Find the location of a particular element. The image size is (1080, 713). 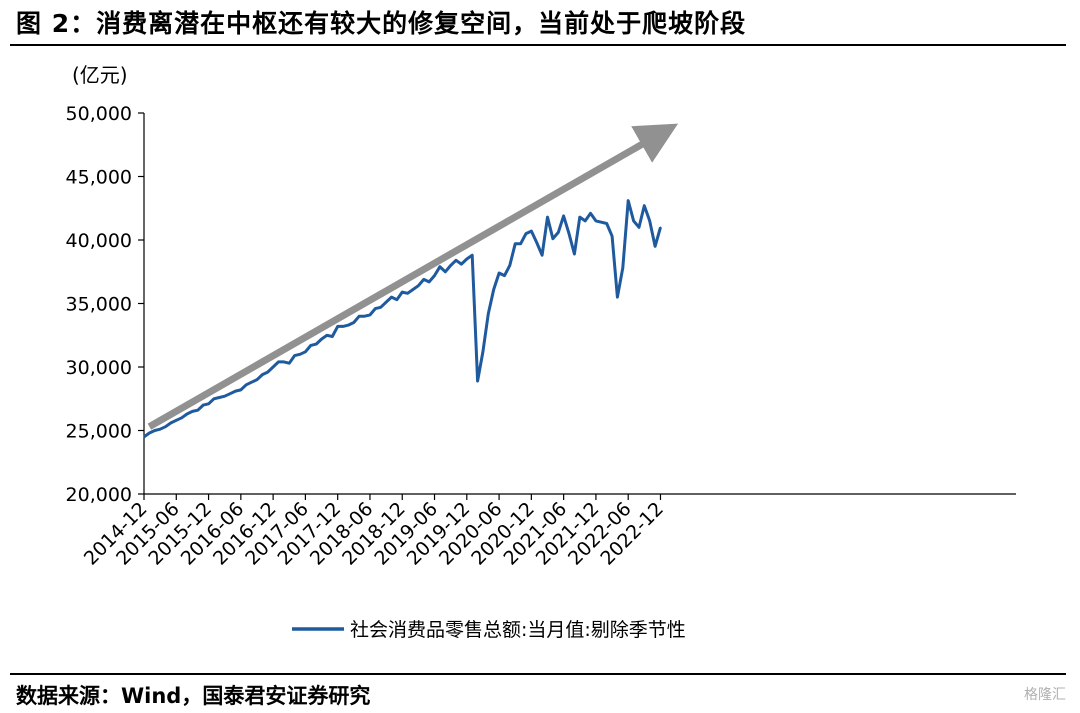

y-tick-label: 50,000 is located at coordinates (99, 114).